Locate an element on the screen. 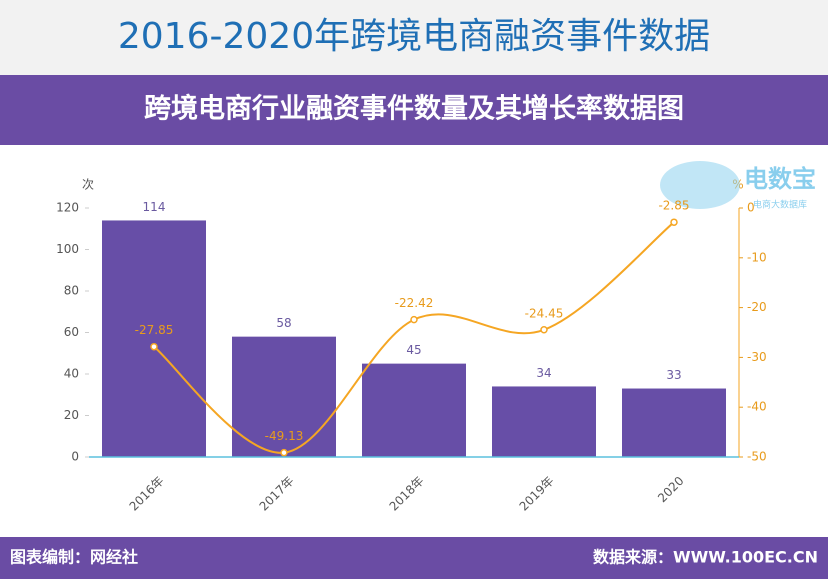 Image resolution: width=828 pixels, height=583 pixels. header-title: 2016-2020年跨境电商融资事件数据 is located at coordinates (414, 36).